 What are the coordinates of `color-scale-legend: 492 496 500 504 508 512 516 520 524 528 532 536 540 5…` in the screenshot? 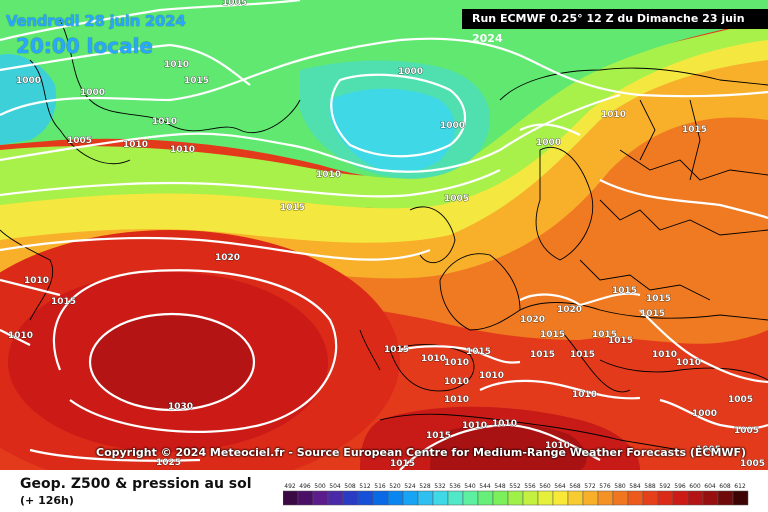 It's located at (516, 494).